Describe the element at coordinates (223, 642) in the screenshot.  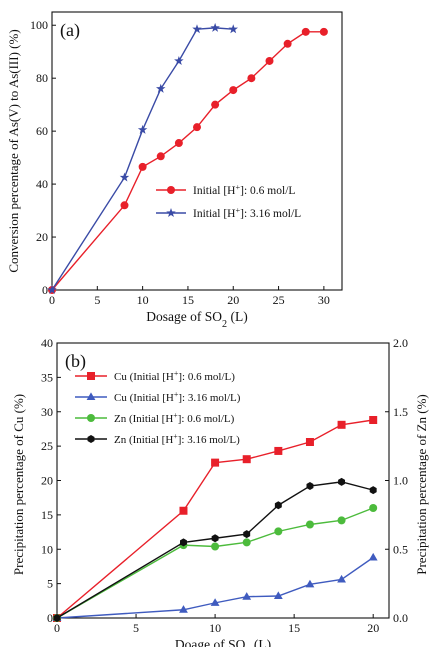
I see `x-axis-label: Doage of SO2 (L)` at that location.